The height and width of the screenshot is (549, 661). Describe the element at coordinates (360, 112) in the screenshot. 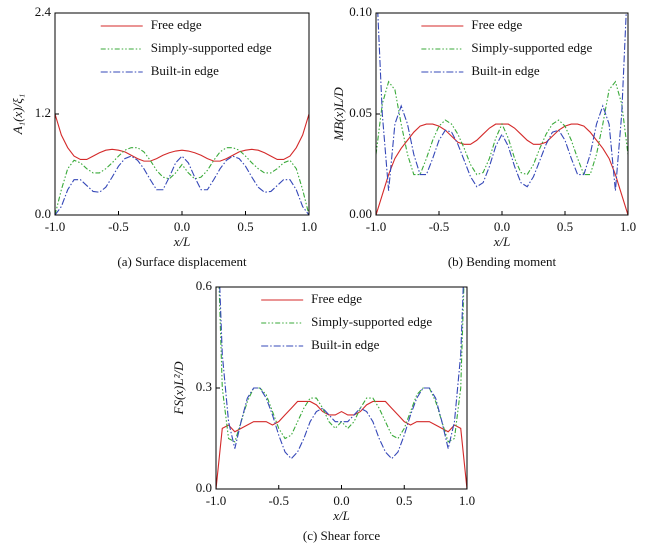

I see `y-tick-label: 0.05` at that location.